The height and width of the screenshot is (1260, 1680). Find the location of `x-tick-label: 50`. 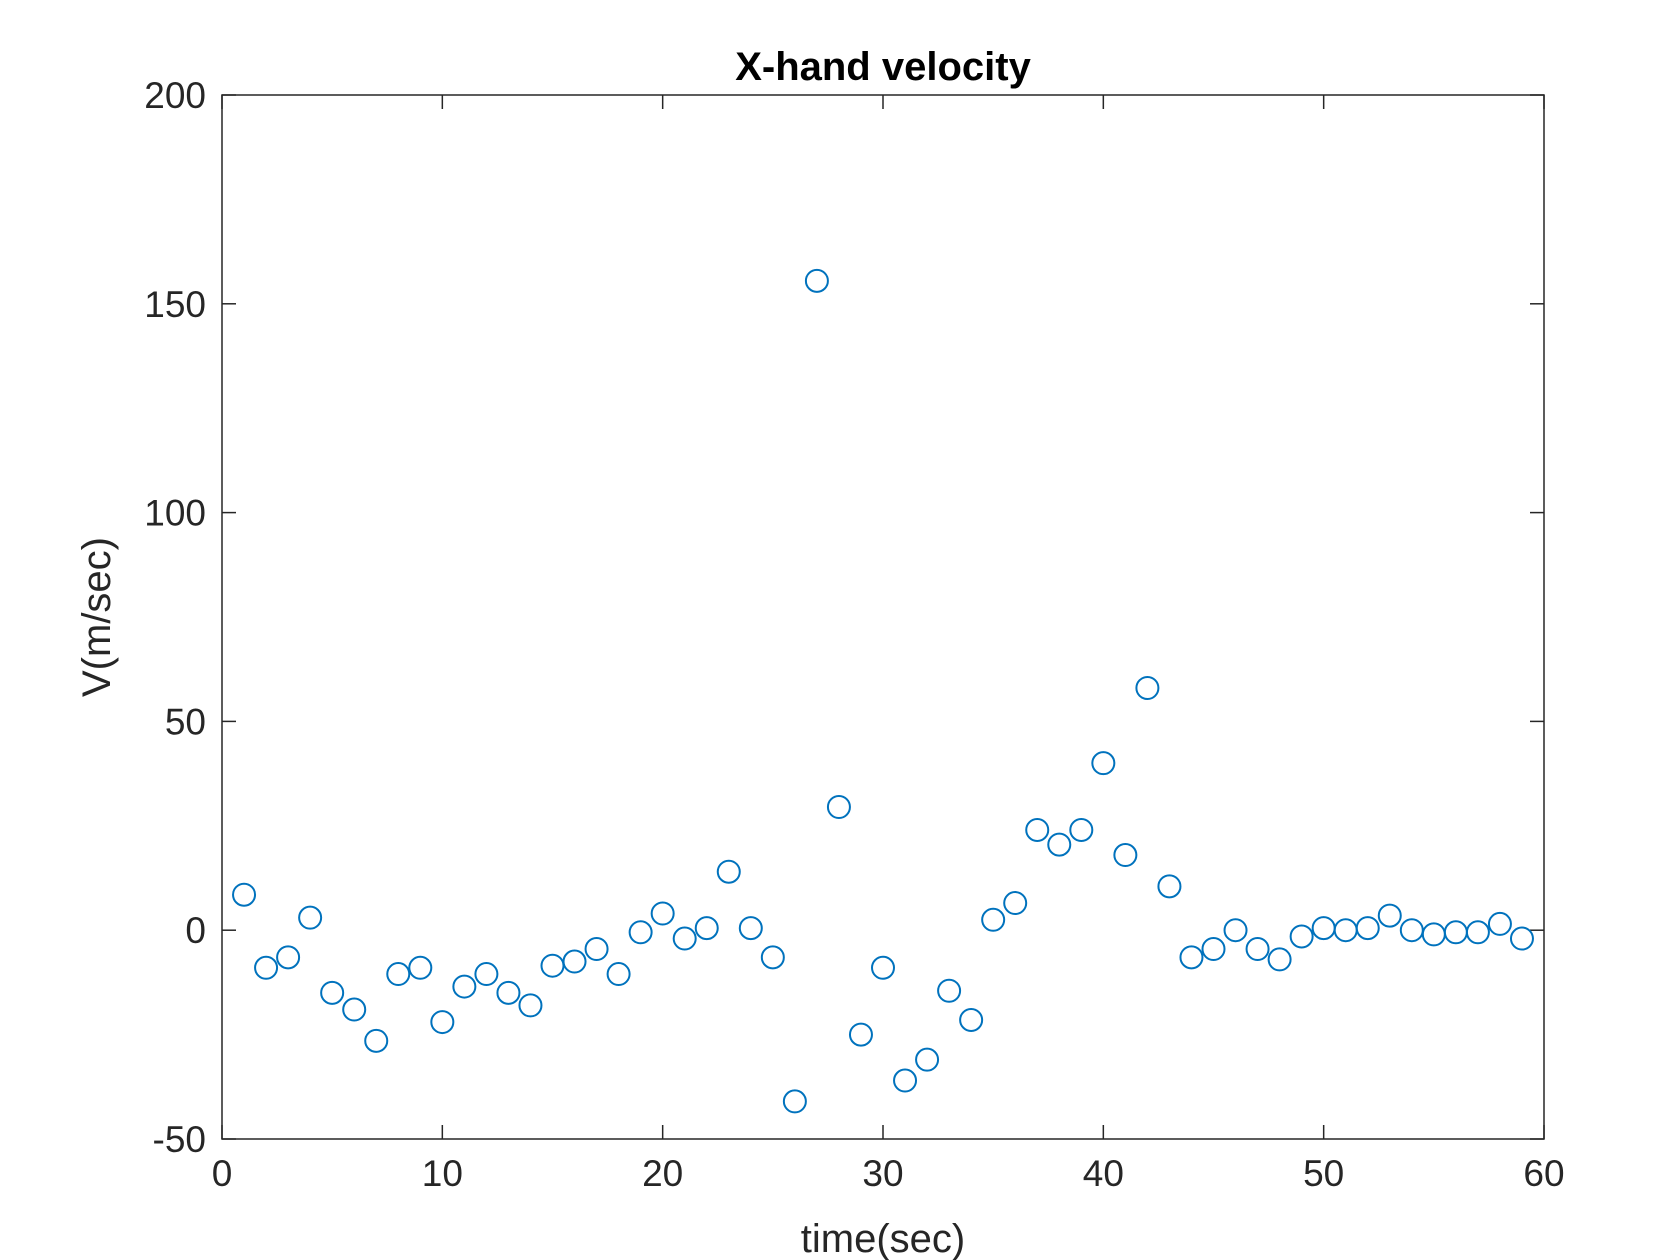

x-tick-label: 50 is located at coordinates (1323, 1173).